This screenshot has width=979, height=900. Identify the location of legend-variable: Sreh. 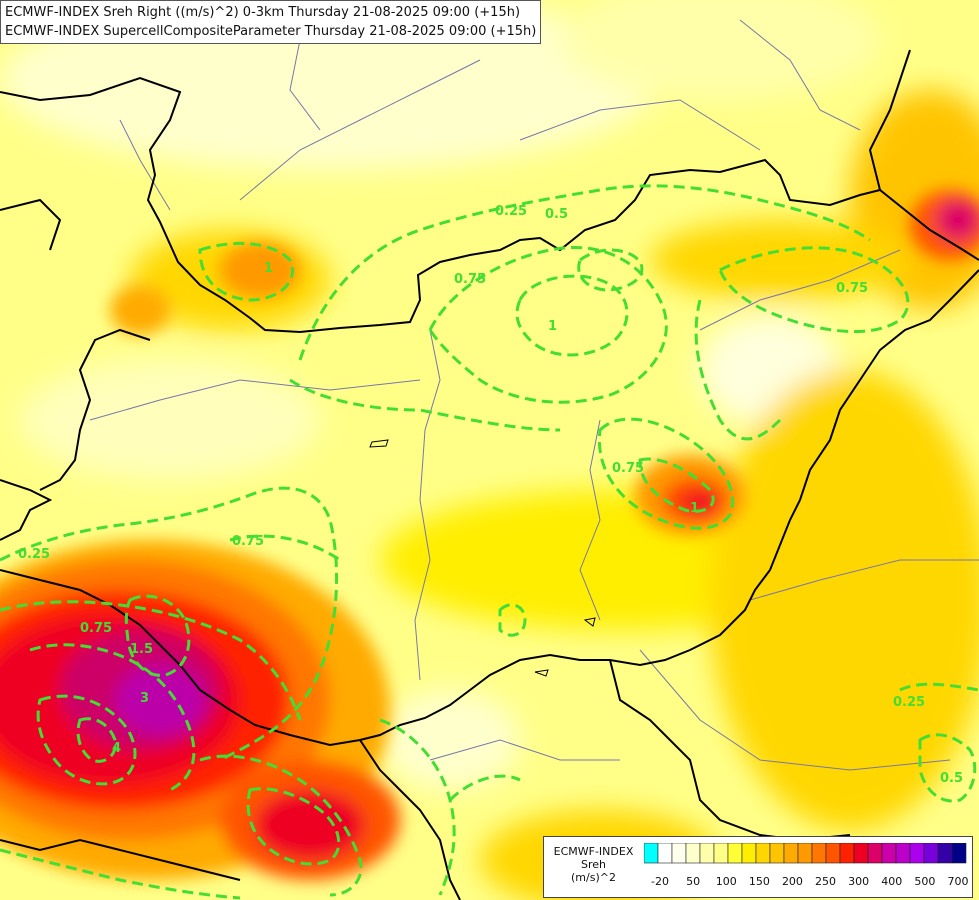
(593, 864).